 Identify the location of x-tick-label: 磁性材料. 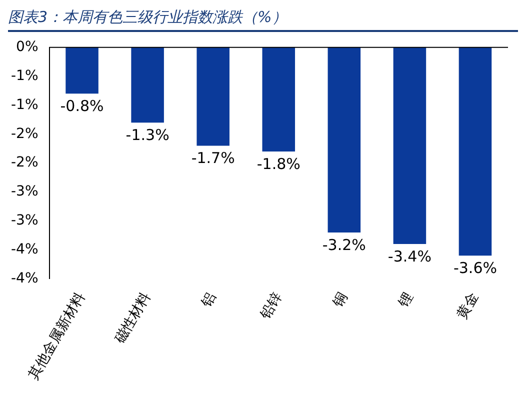
(133, 319).